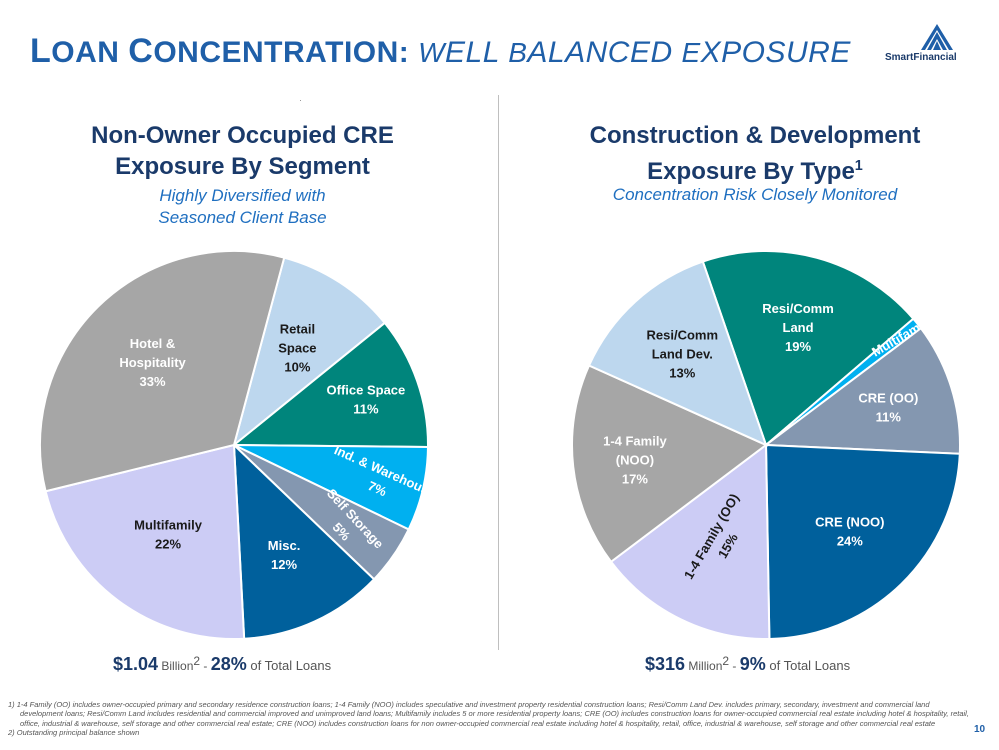 The width and height of the screenshot is (999, 750). I want to click on left-total: $1.04 Billion2 - 28% of Total Loans, so click(222, 664).